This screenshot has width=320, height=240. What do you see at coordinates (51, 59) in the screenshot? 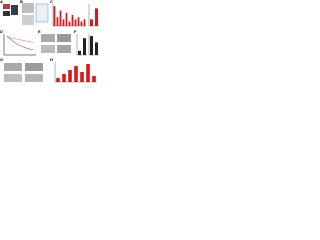
I see `panel-label: H` at bounding box center [51, 59].